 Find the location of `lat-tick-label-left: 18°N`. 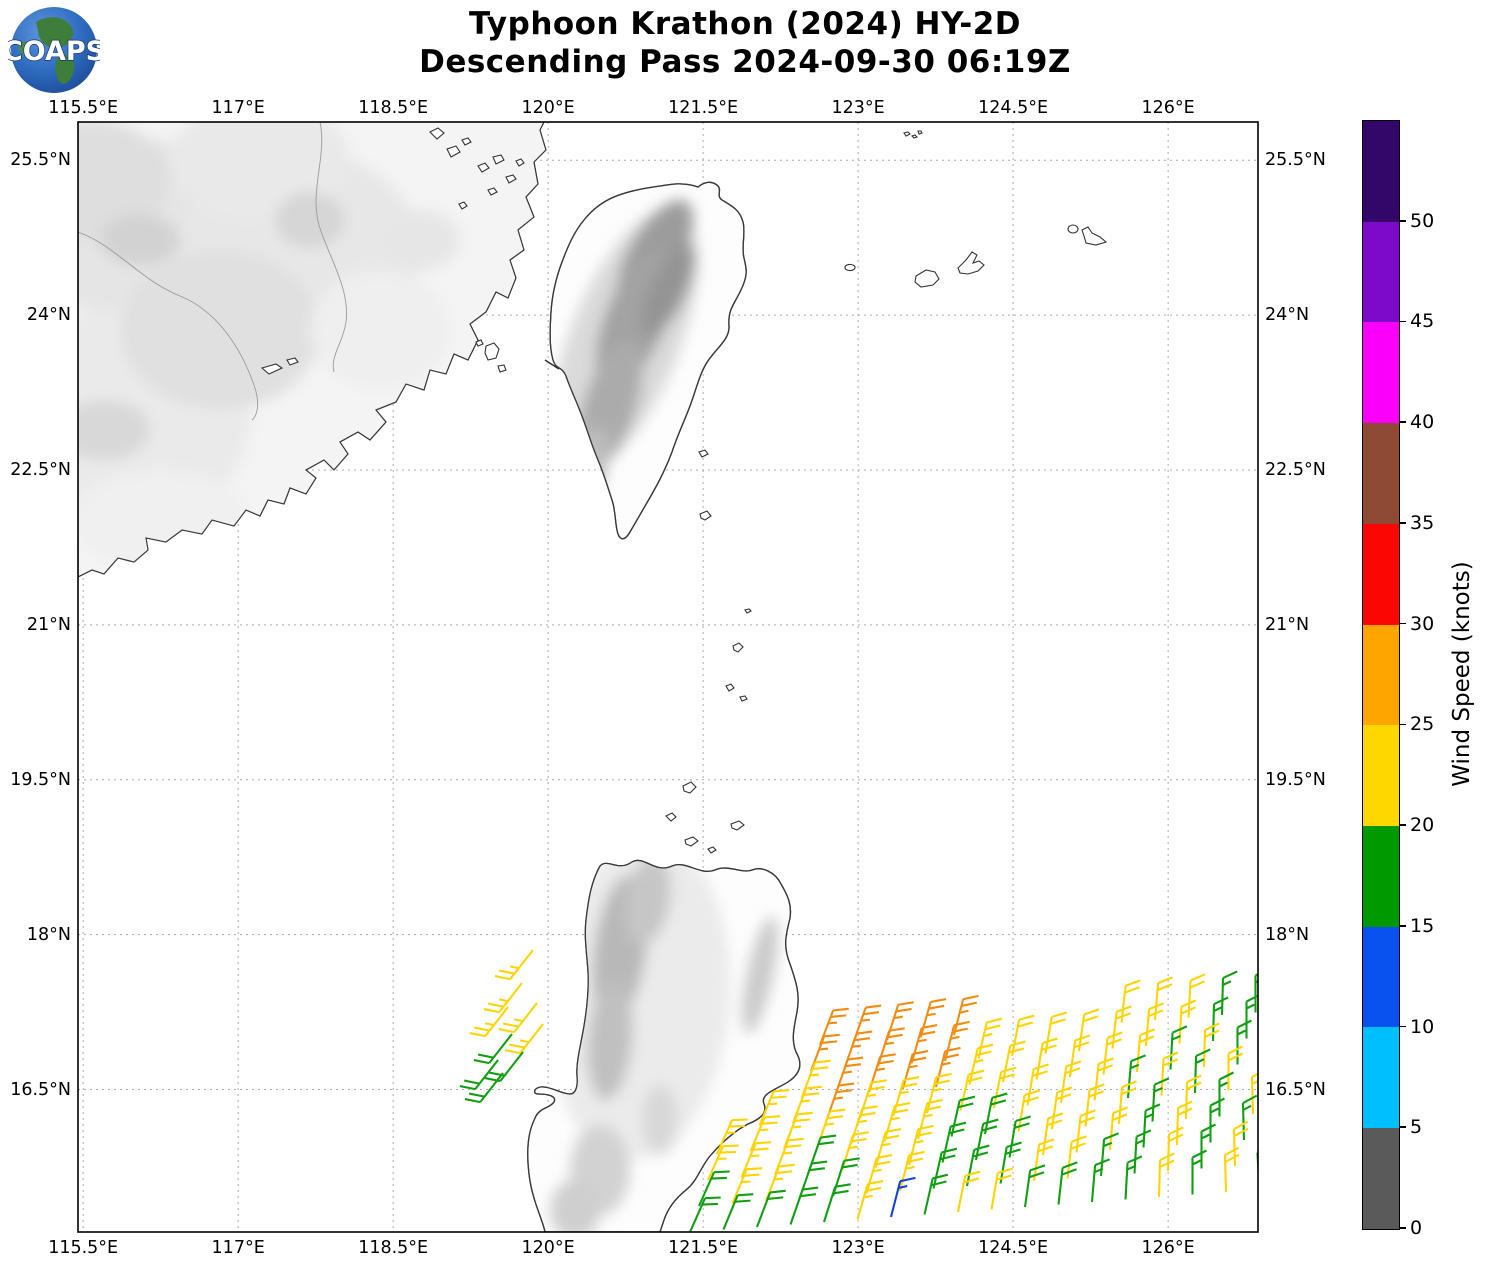

lat-tick-label-left: 18°N is located at coordinates (48, 934).